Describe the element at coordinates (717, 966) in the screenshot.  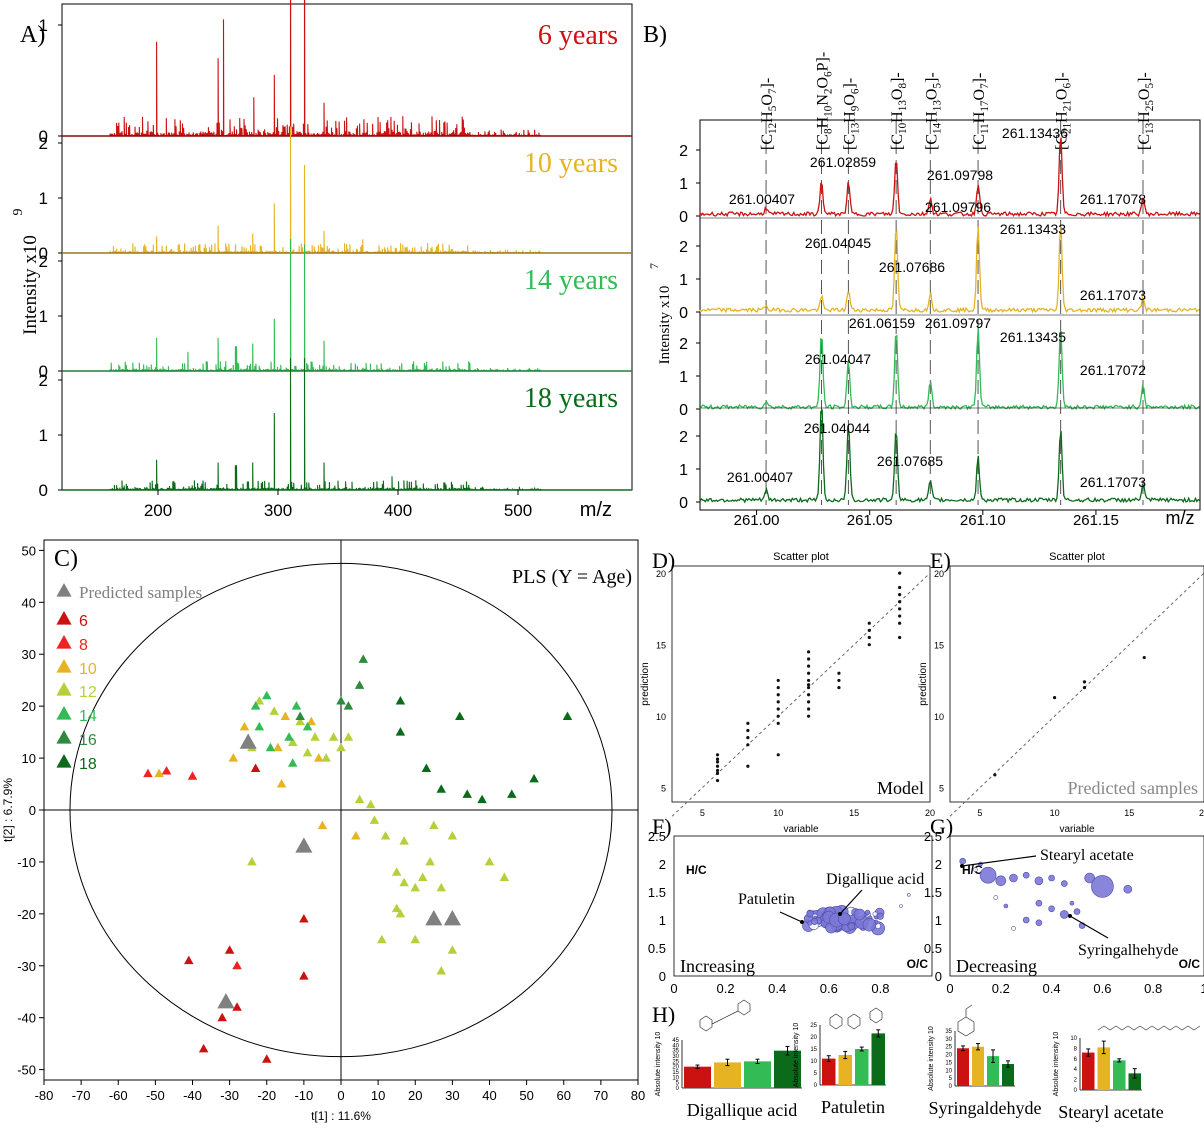
I see `panelF-annotation: Increasing` at that location.